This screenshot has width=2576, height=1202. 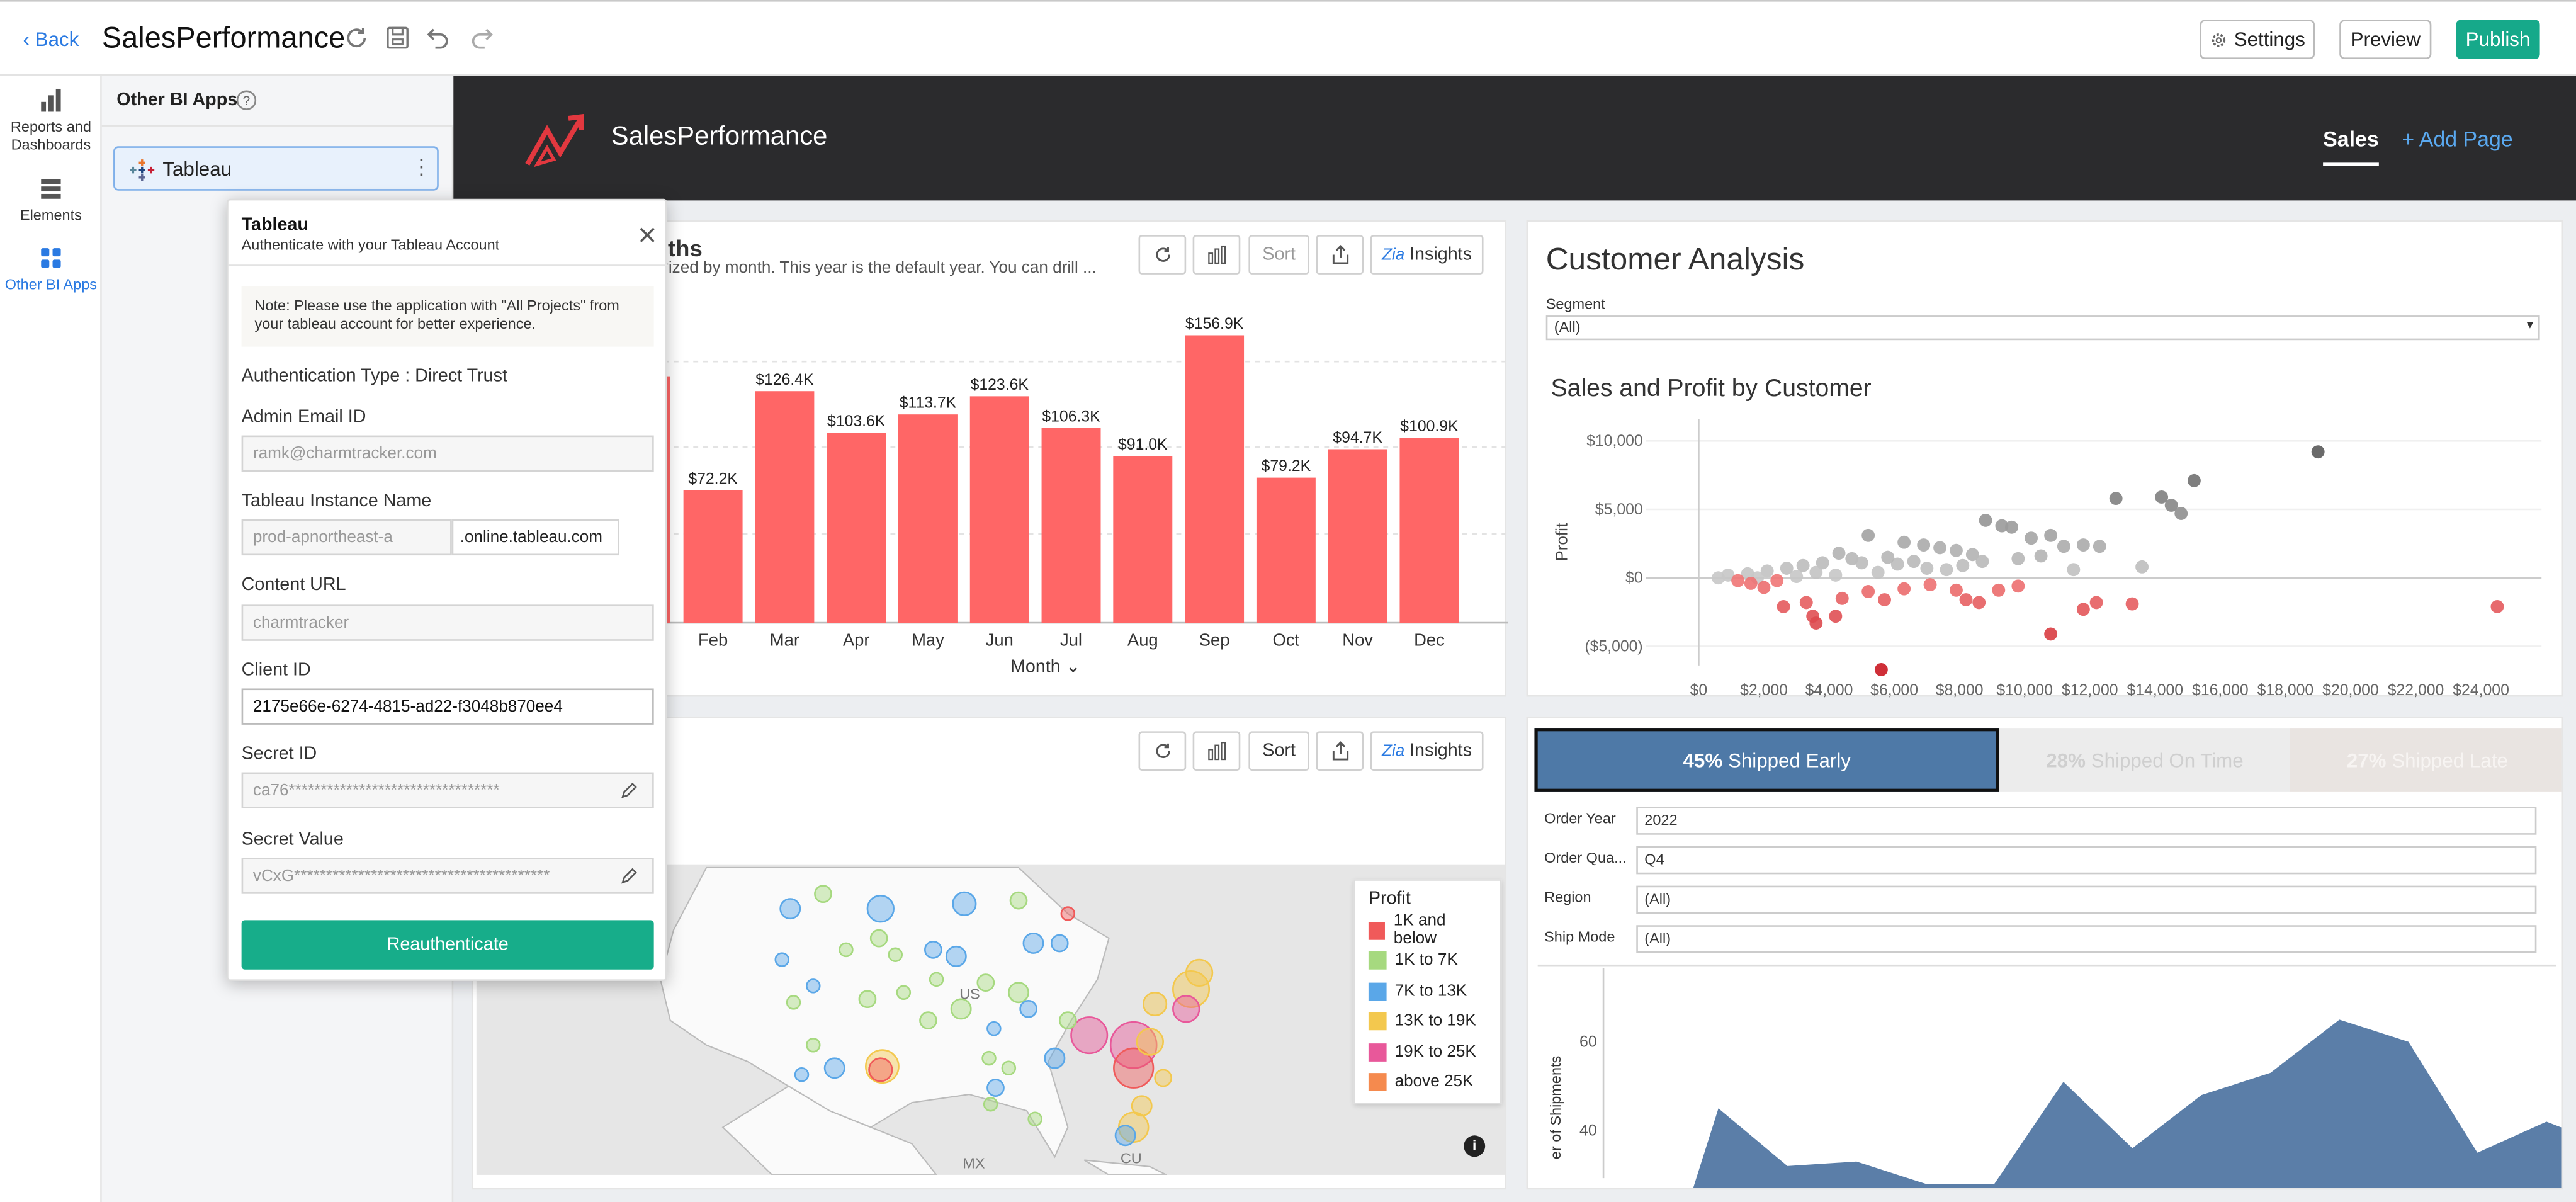 What do you see at coordinates (1427, 1021) in the screenshot?
I see `legend-item: 13K to 19K` at bounding box center [1427, 1021].